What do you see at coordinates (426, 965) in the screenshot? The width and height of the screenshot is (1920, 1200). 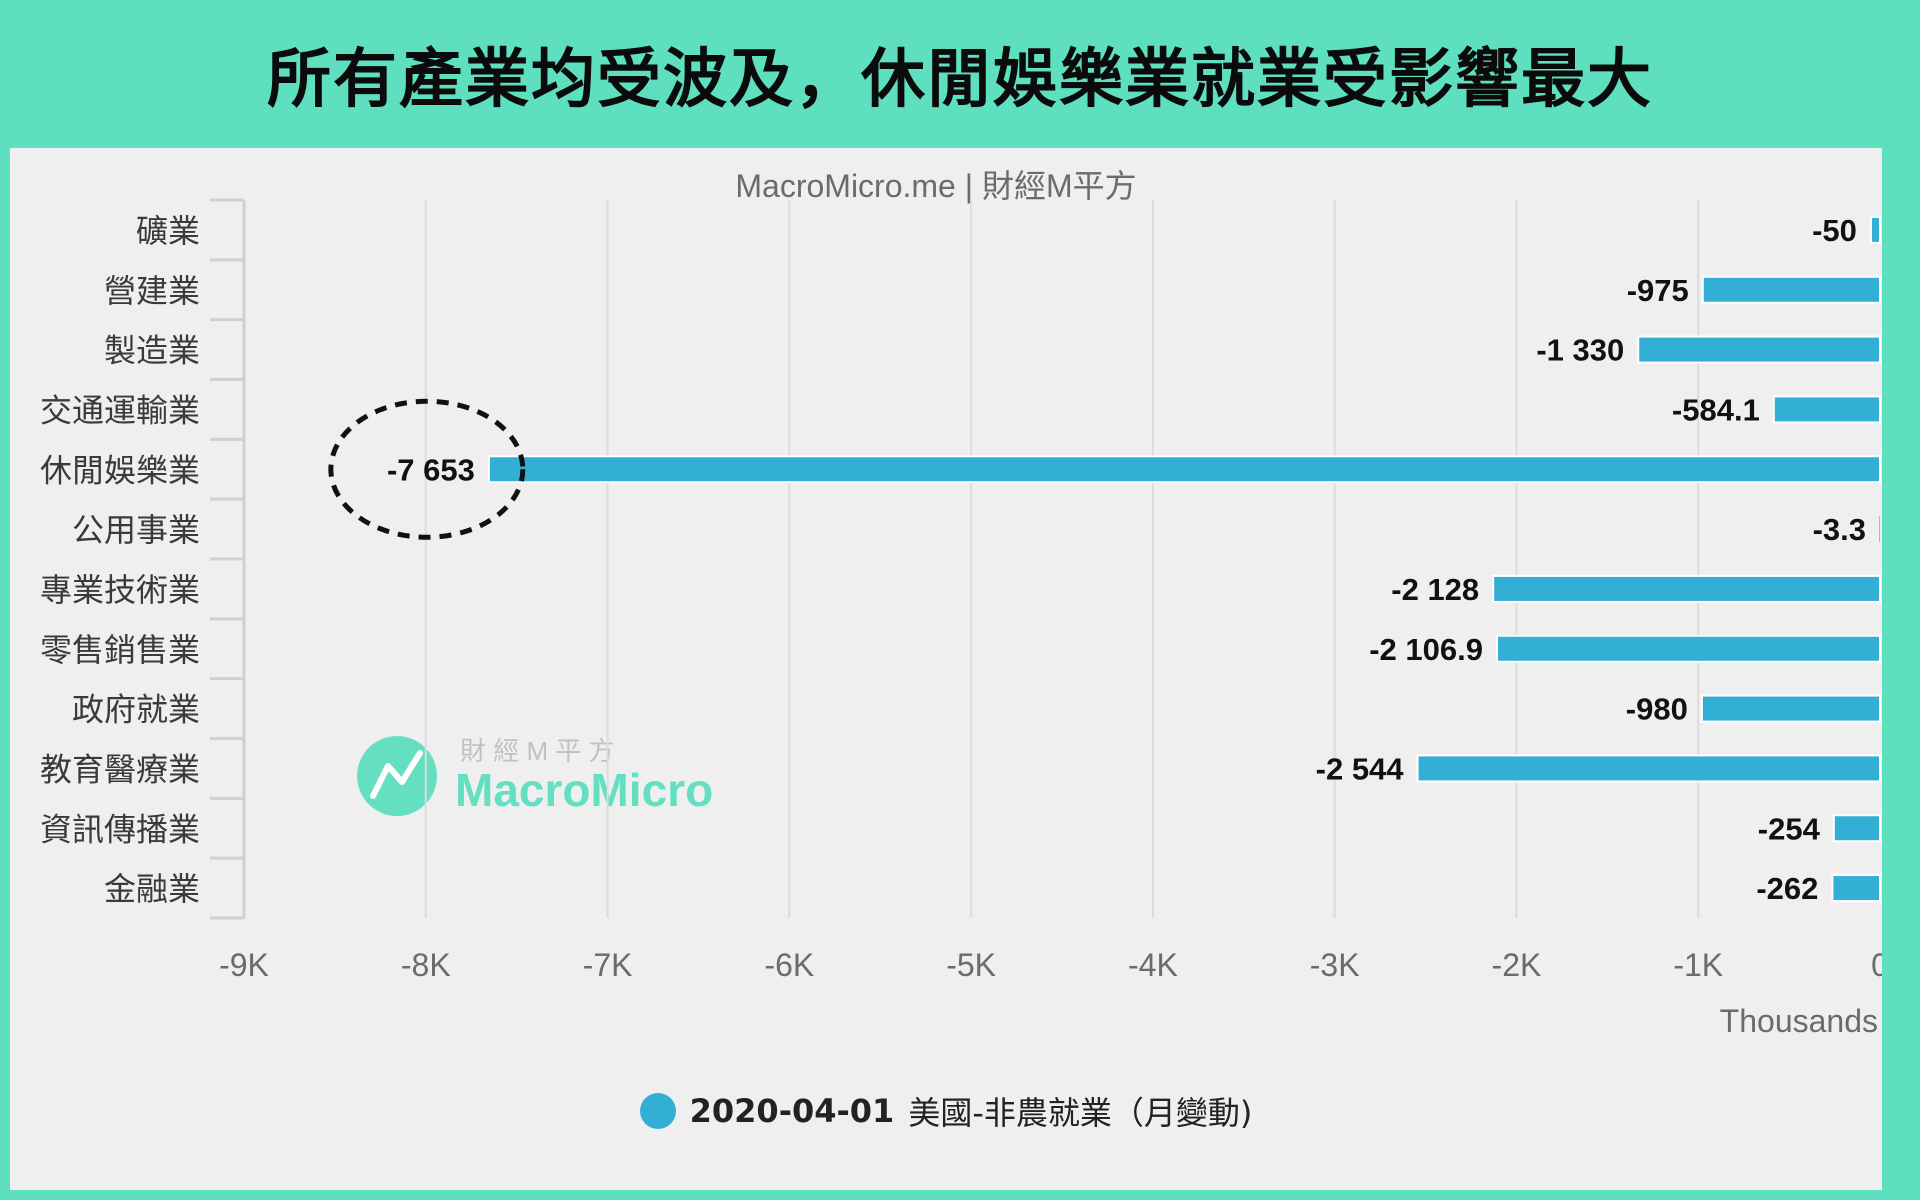 I see `x-tick-label: -8K` at bounding box center [426, 965].